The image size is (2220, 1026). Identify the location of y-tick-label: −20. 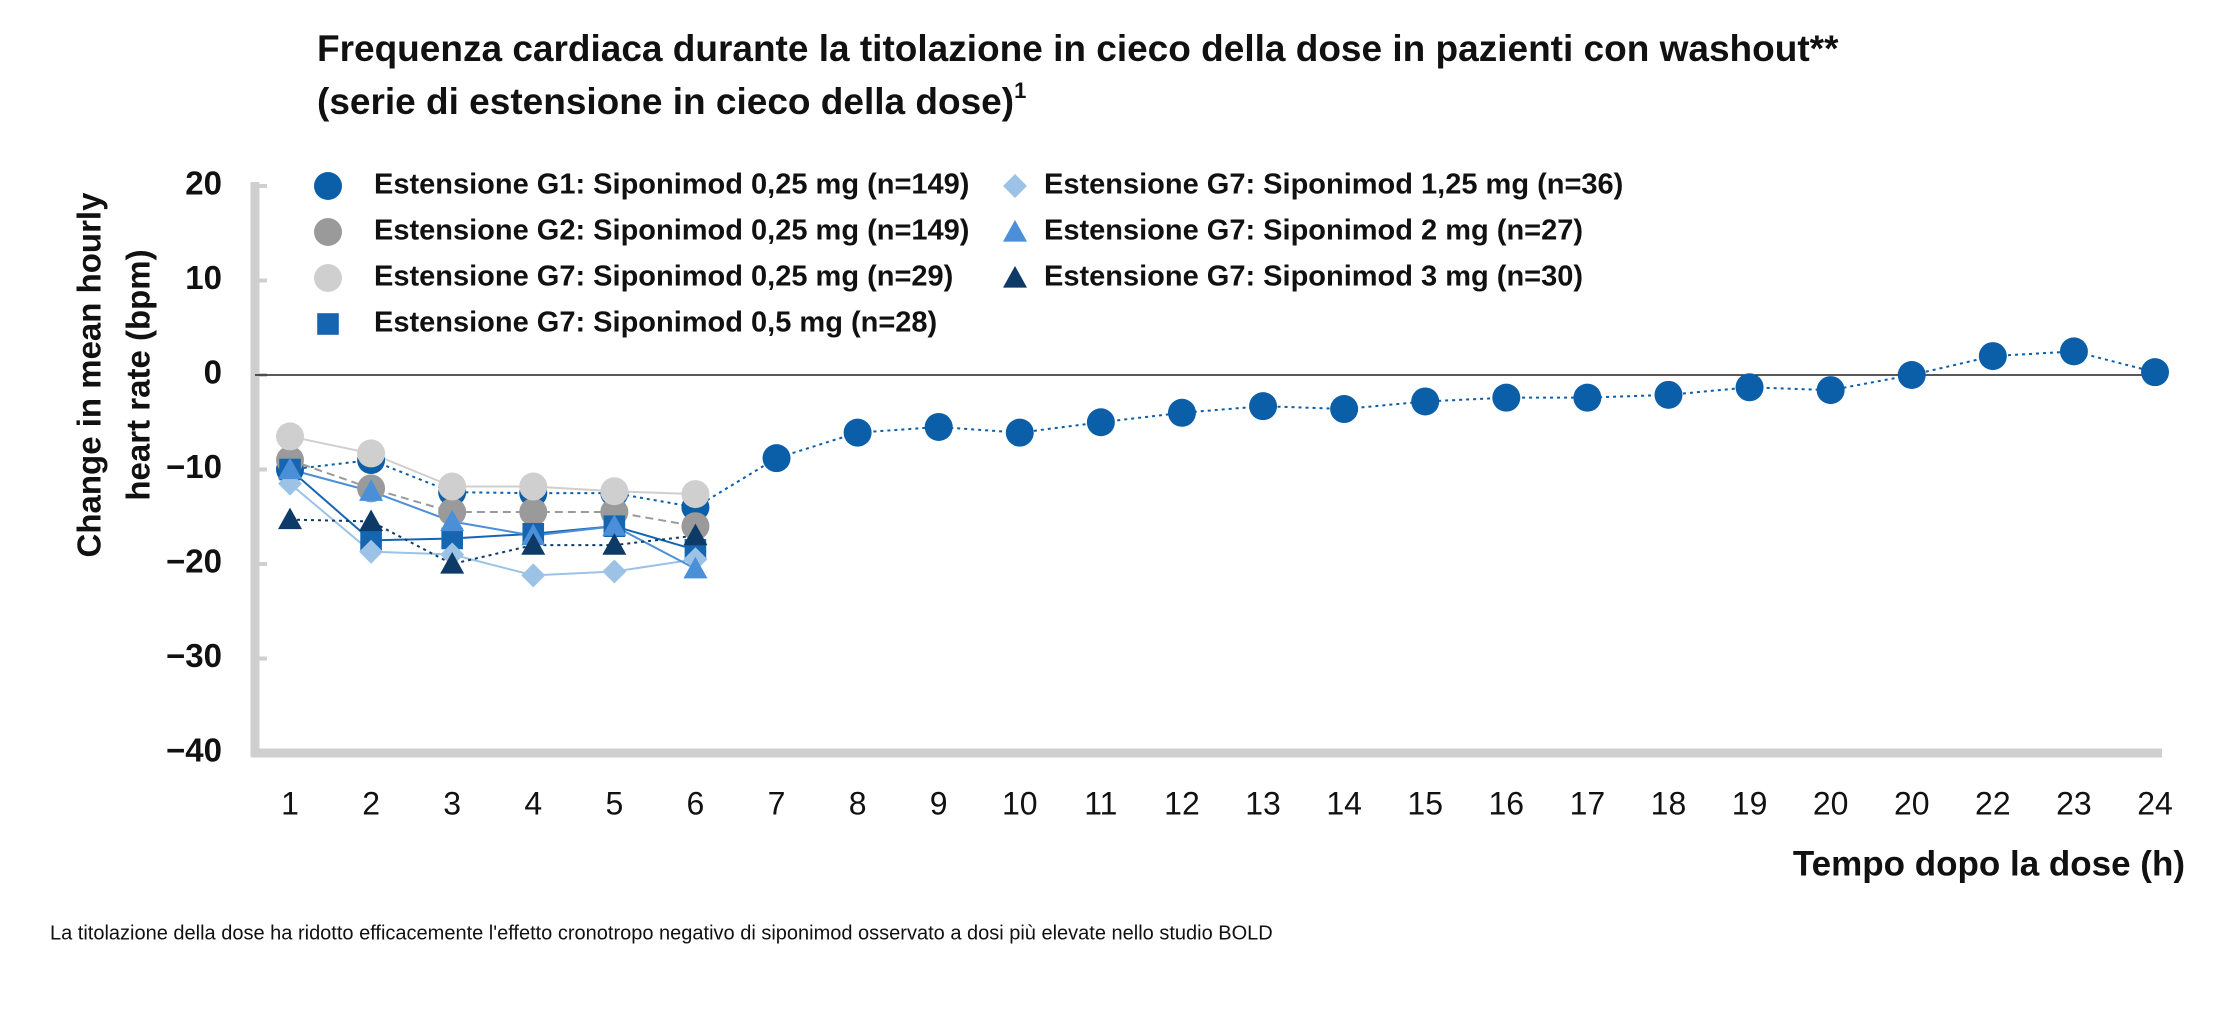
(194, 561).